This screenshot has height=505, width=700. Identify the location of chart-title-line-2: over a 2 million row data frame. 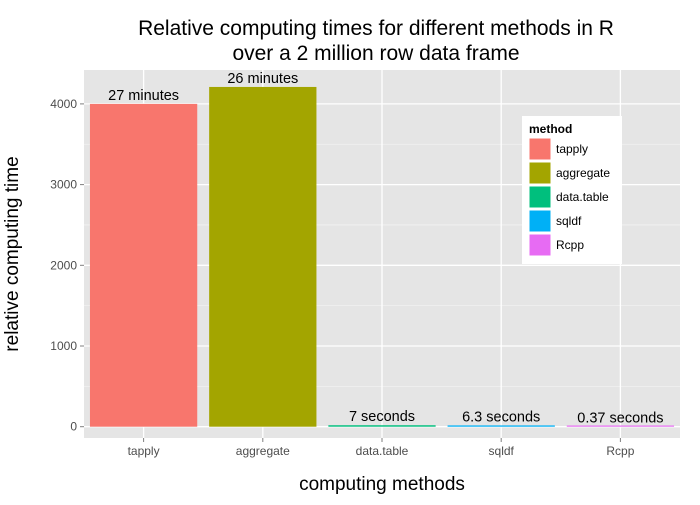
(375, 53).